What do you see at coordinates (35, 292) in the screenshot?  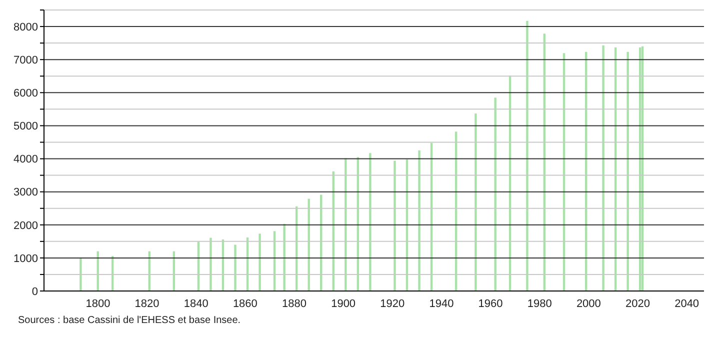 I see `y-tick-label: 0` at bounding box center [35, 292].